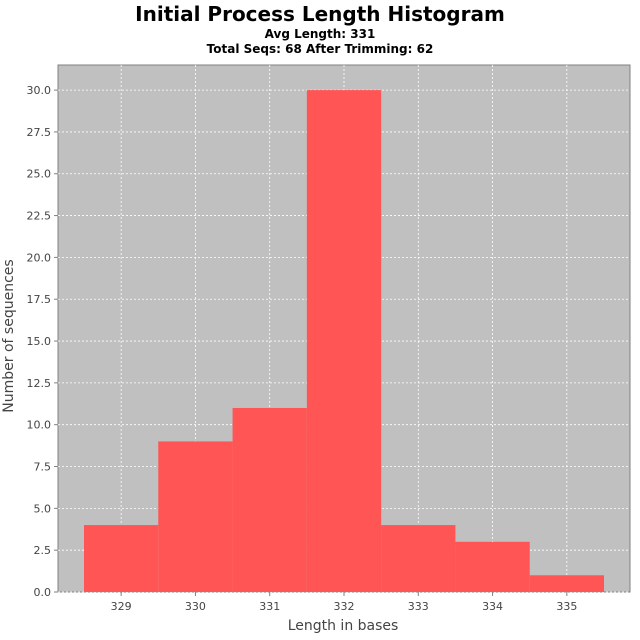  I want to click on x-axis-label: Length in bases, so click(343, 626).